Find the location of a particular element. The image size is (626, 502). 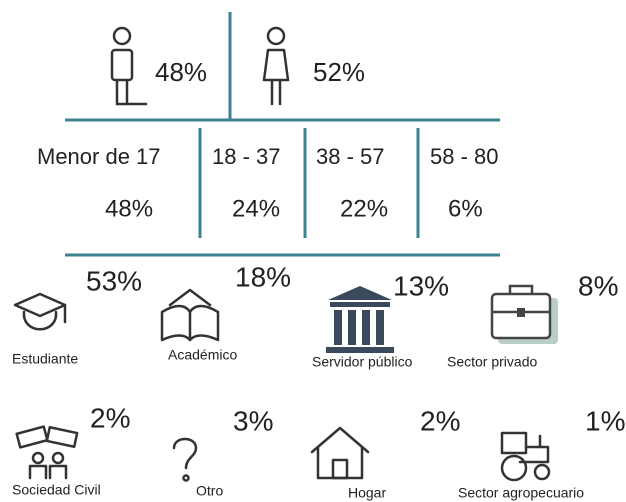

occupation-label: Académico is located at coordinates (202, 355).